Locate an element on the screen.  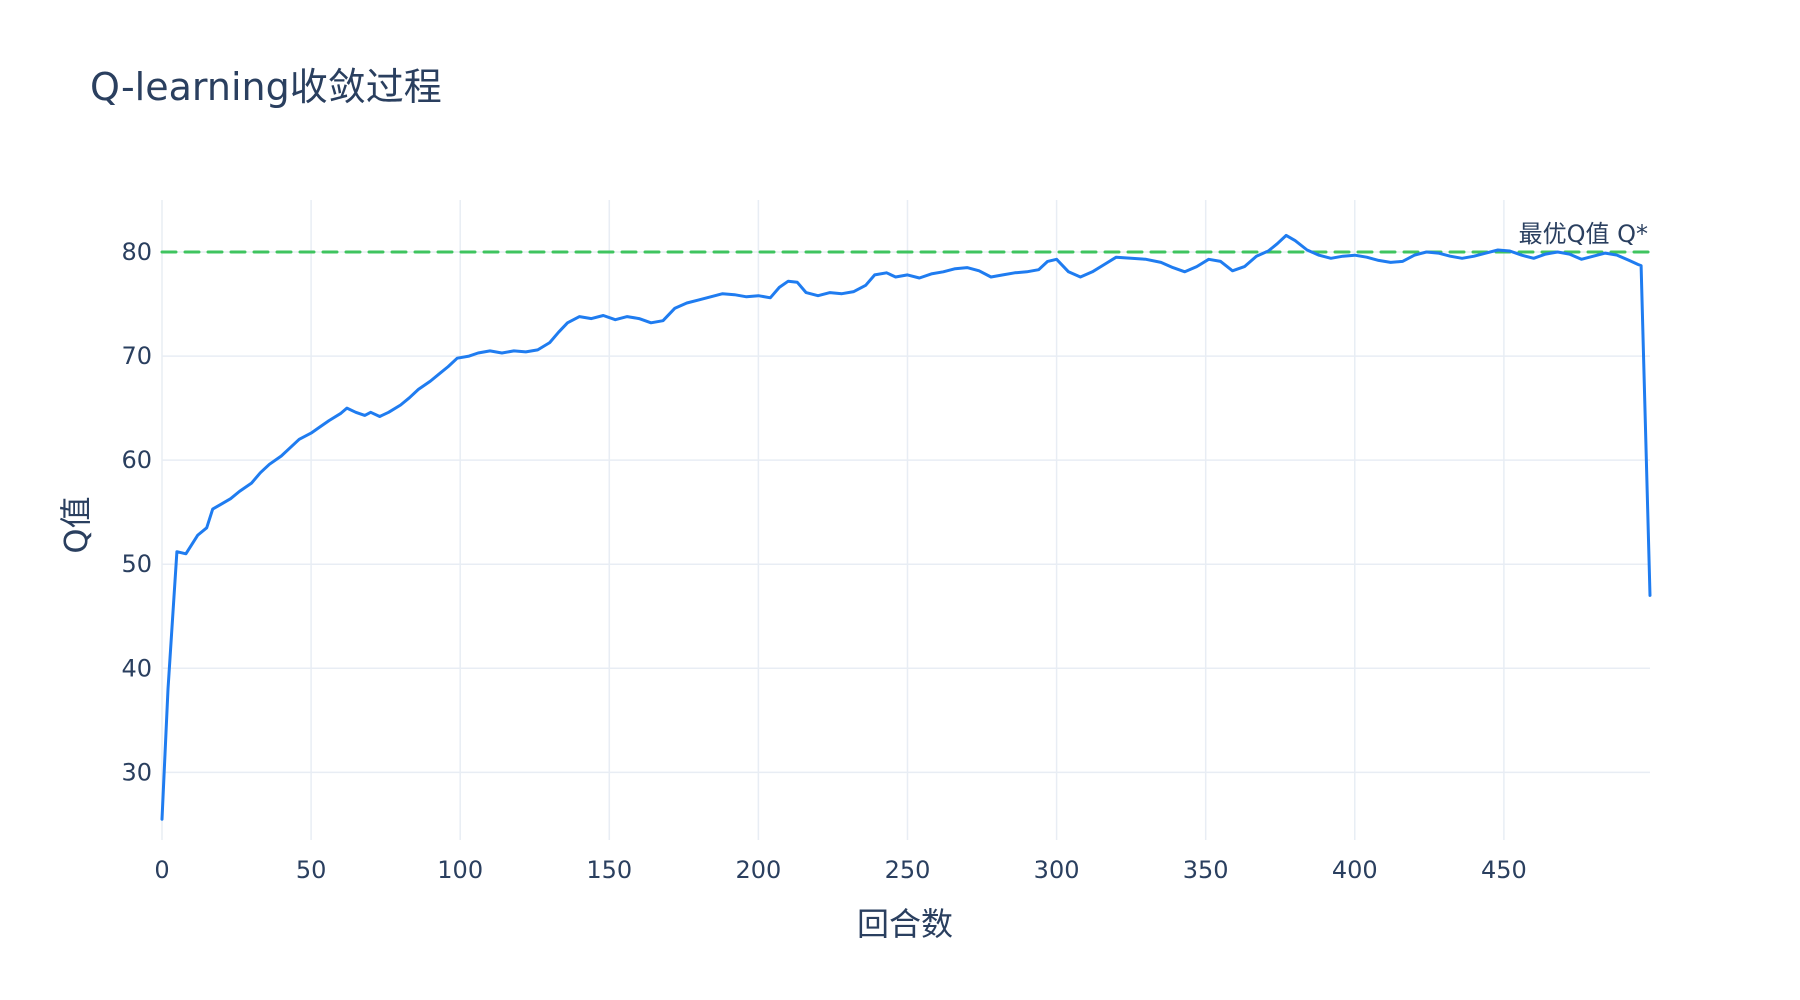
y-tick-label: 80 is located at coordinates (136, 252).